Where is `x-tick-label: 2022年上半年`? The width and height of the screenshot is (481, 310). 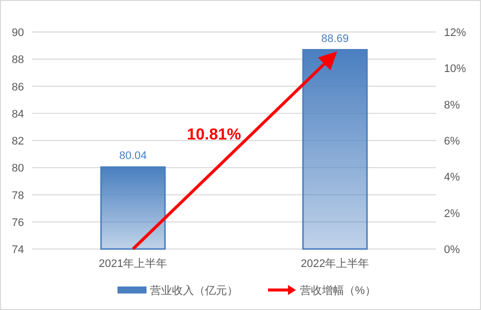 x-tick-label: 2022年上半年 is located at coordinates (335, 263).